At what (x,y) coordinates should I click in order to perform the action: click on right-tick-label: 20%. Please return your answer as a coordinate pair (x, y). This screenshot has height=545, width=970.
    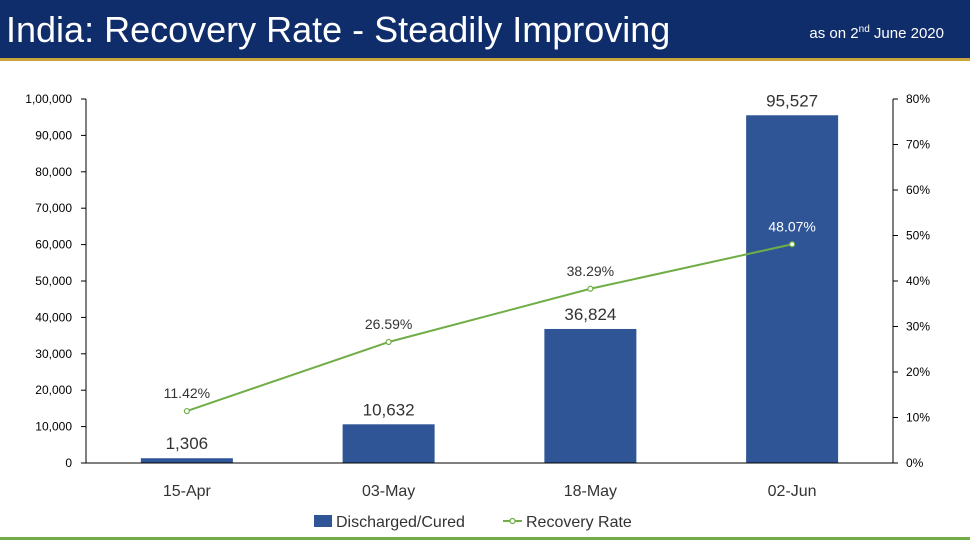
    Looking at the image, I should click on (918, 372).